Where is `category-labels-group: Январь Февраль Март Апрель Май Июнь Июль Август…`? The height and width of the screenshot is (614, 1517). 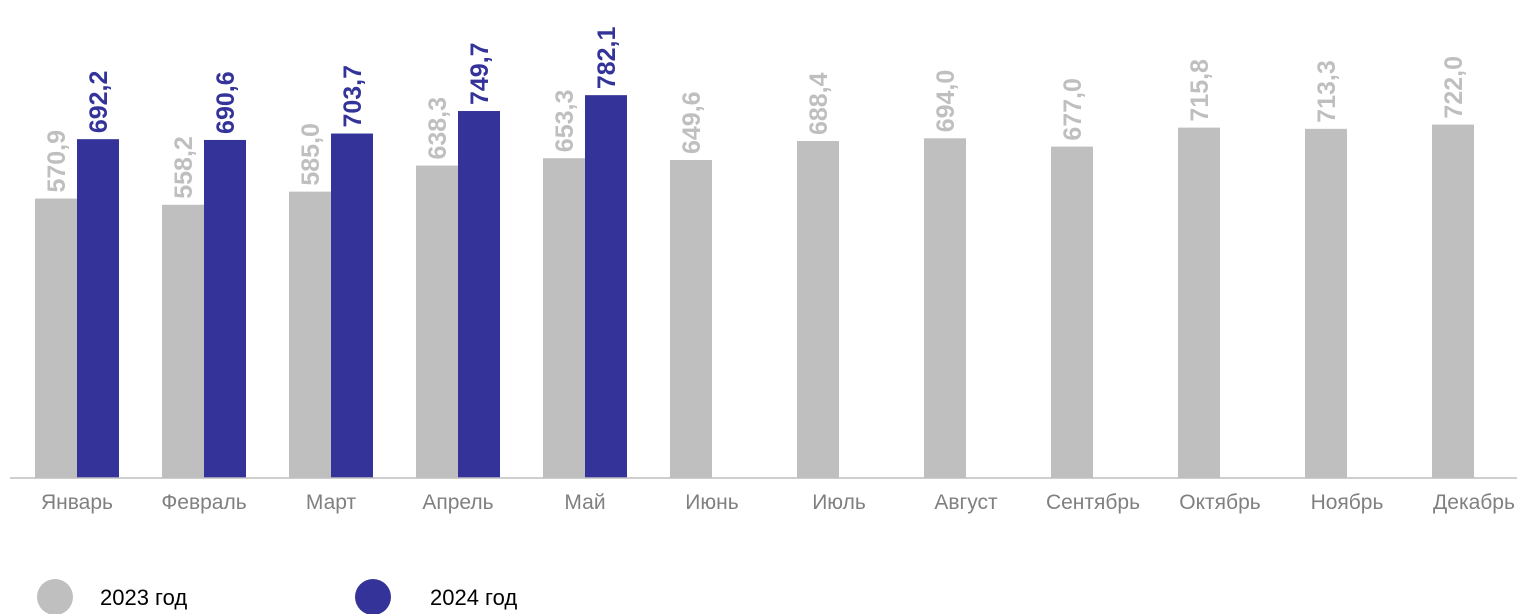 category-labels-group: Январь Февраль Март Апрель Май Июнь Июль Август… is located at coordinates (778, 502).